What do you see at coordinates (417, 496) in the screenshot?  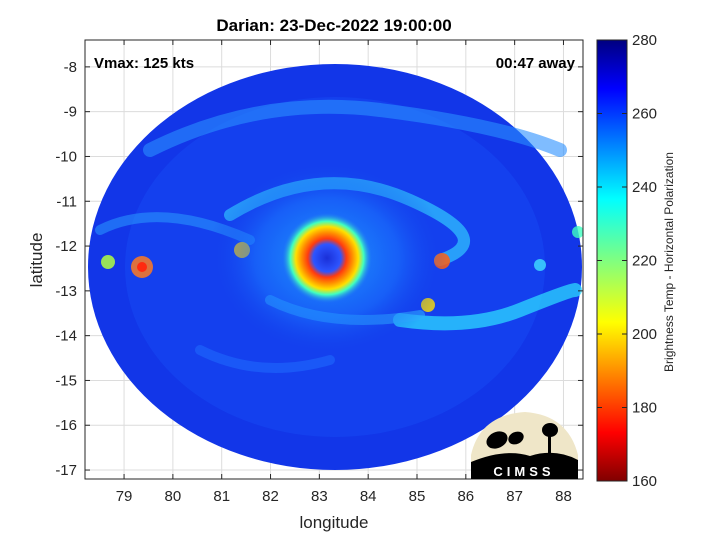 I see `x-tick-label: 85` at bounding box center [417, 496].